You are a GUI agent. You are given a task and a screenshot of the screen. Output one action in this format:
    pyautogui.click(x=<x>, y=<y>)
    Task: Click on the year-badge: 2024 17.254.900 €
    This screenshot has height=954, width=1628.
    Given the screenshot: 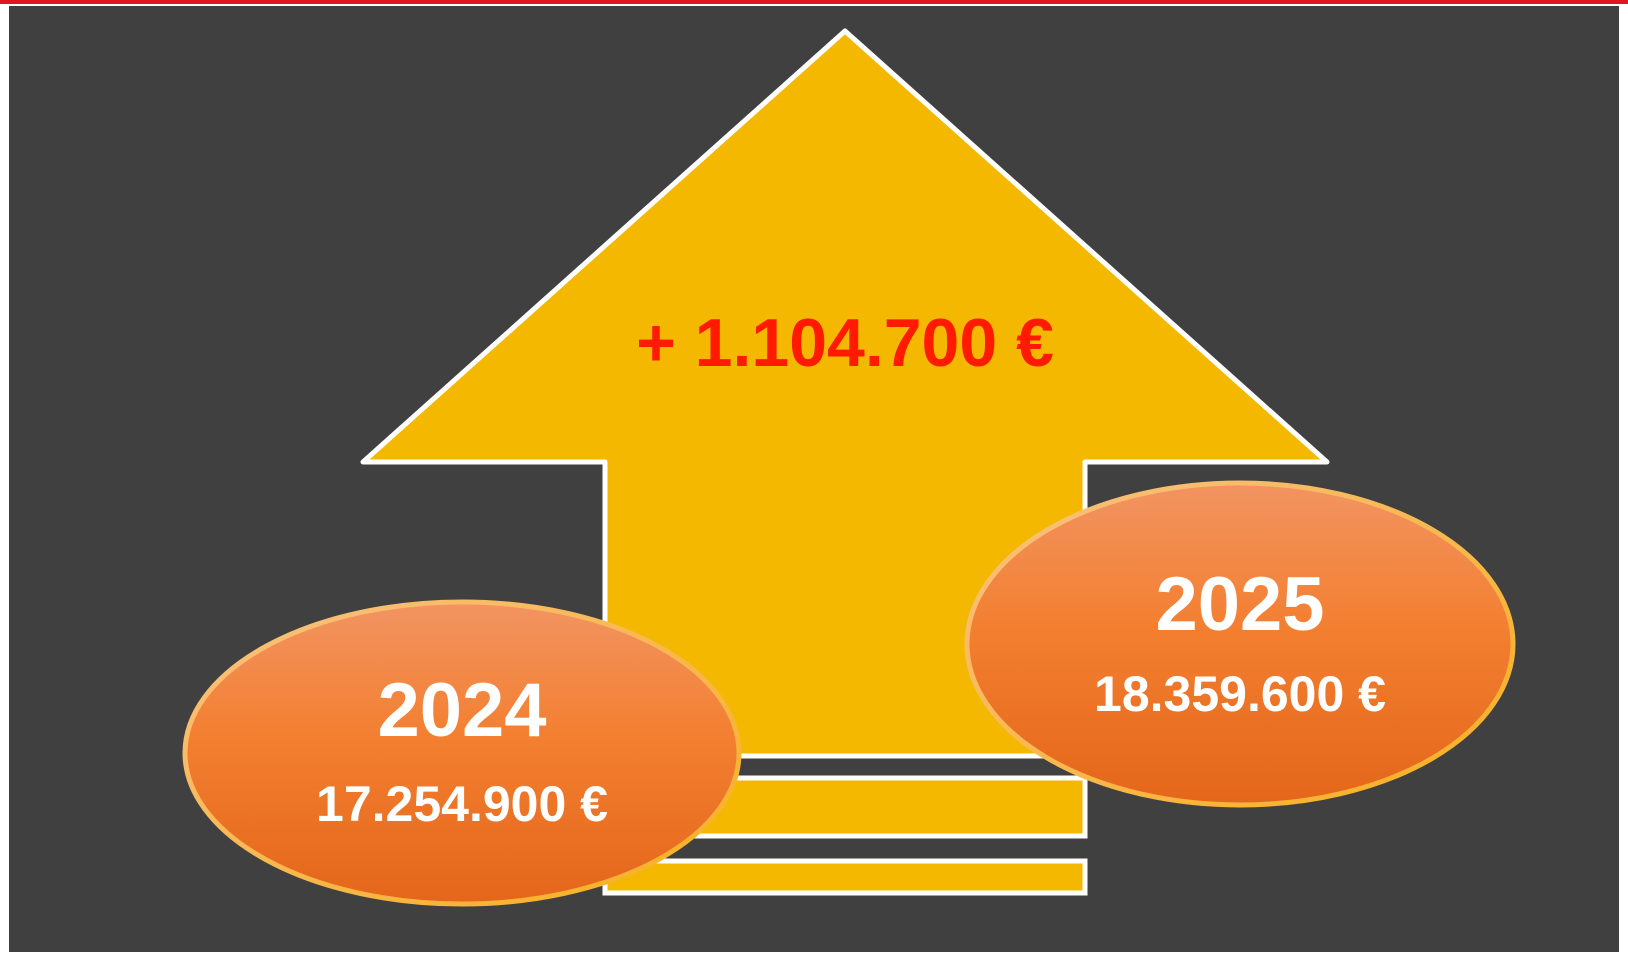 What is the action you would take?
    pyautogui.click(x=462, y=753)
    